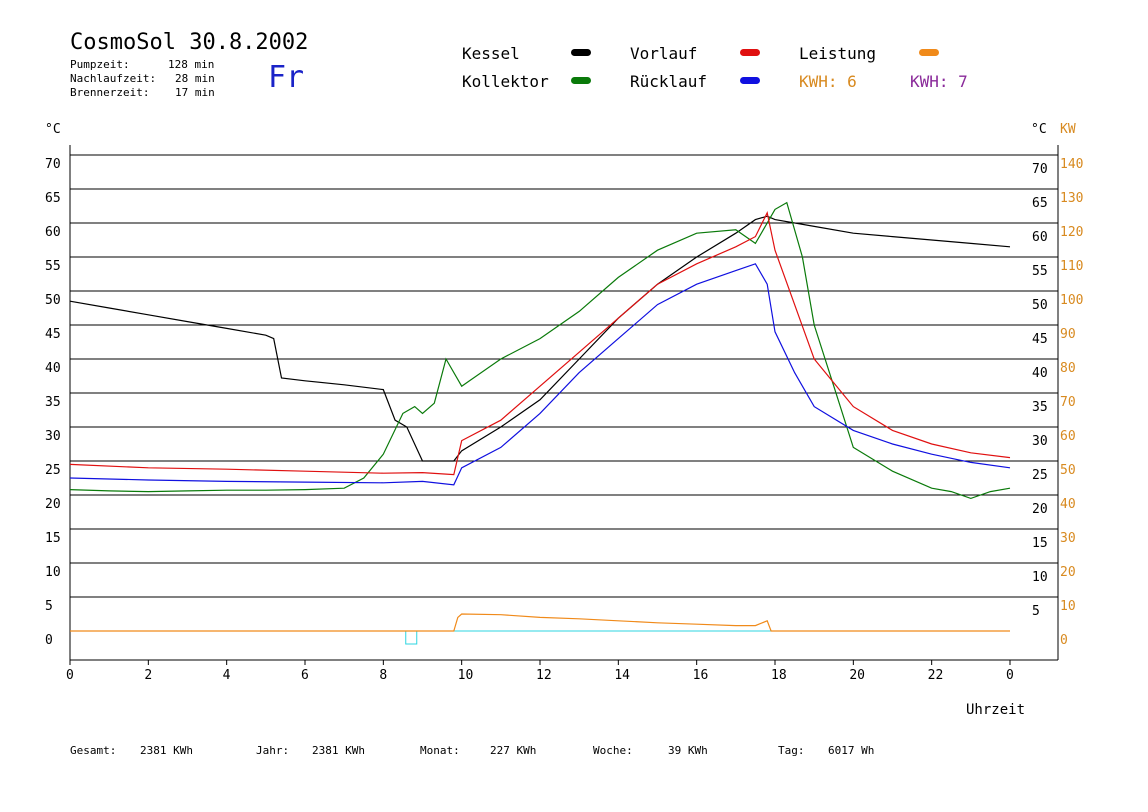 The width and height of the screenshot is (1148, 812). What do you see at coordinates (1036, 611) in the screenshot?
I see `right-tick-label-c: 5` at bounding box center [1036, 611].